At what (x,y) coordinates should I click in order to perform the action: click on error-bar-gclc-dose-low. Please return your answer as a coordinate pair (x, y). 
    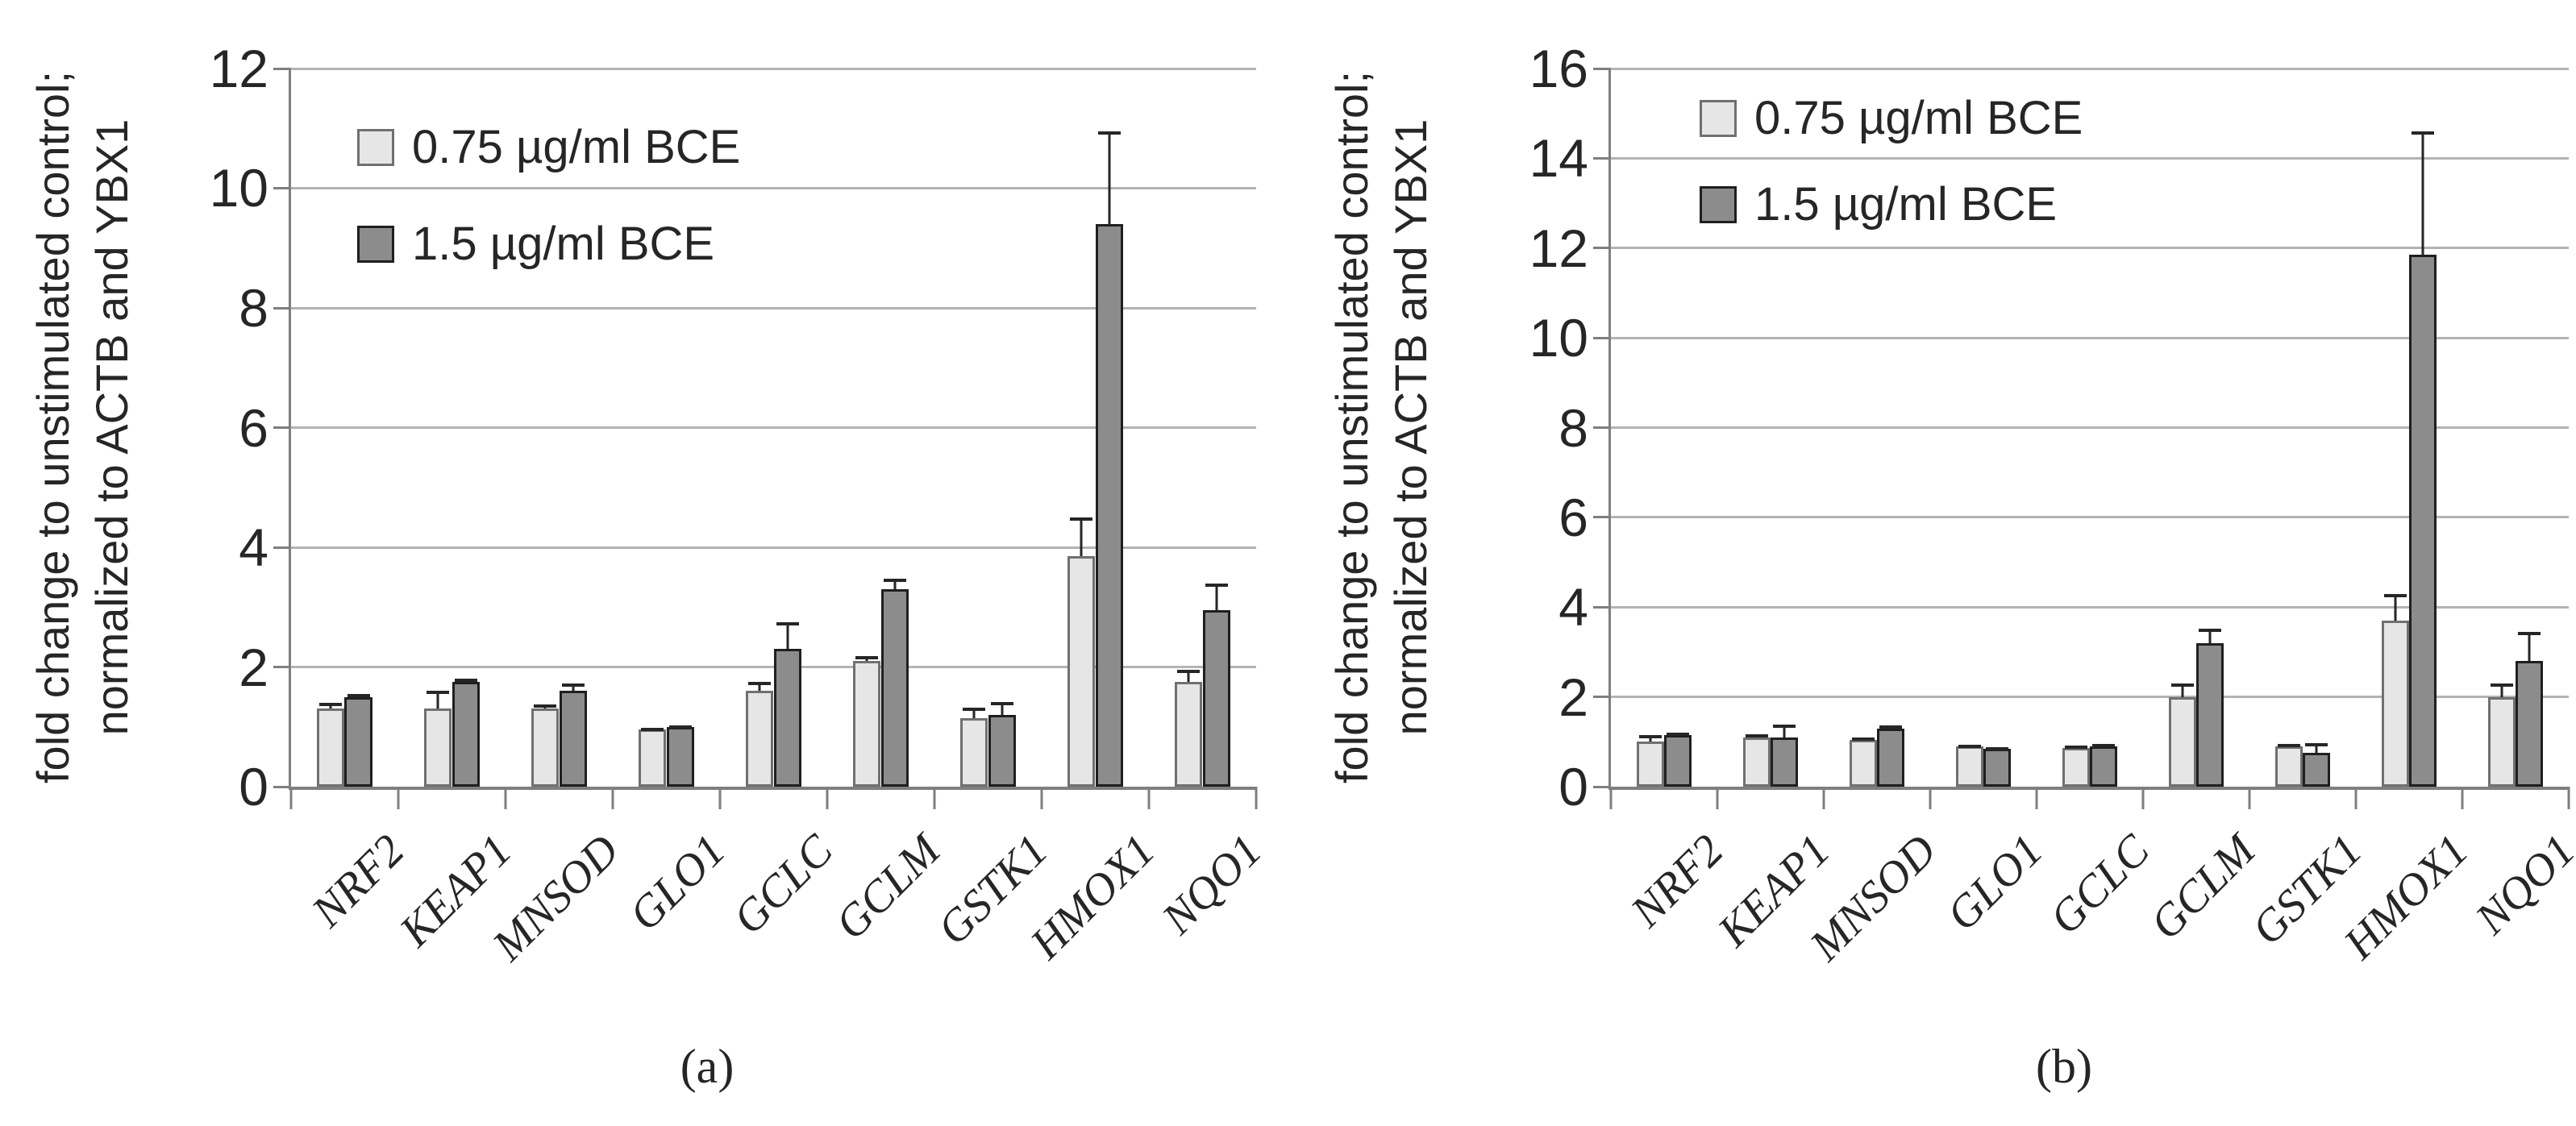
    Looking at the image, I should click on (2076, 747).